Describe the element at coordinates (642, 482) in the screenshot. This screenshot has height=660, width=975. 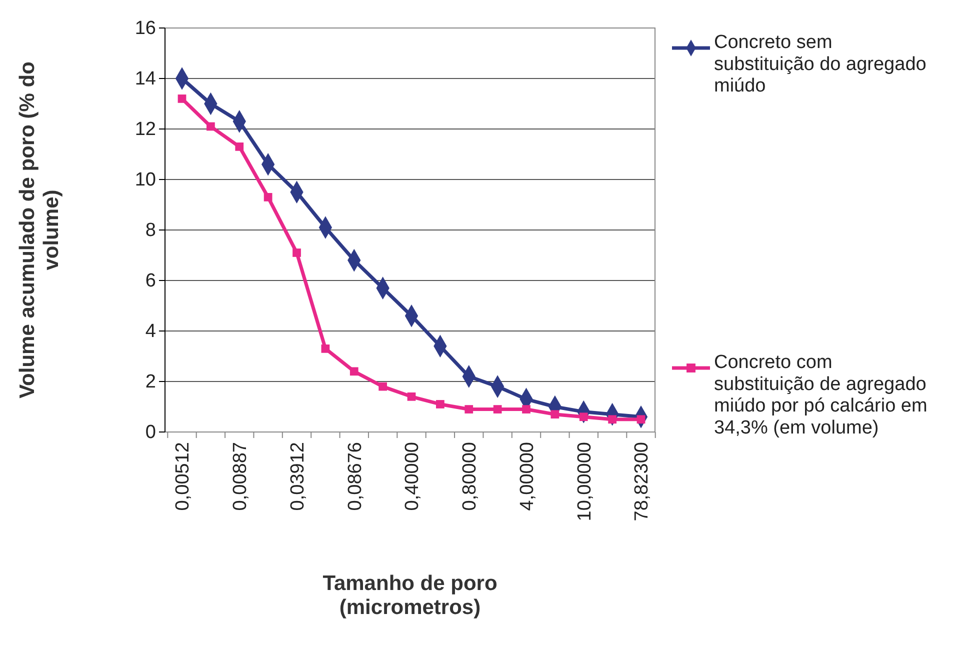
I see `x-tick-label: 78,82300` at that location.